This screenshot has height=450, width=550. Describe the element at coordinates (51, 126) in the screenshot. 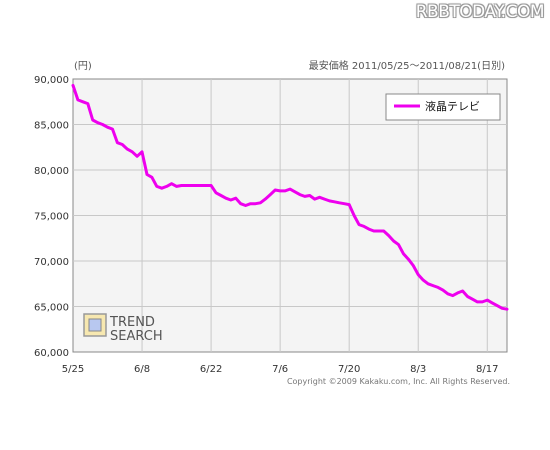

I see `y-tick-label: 85,000` at that location.